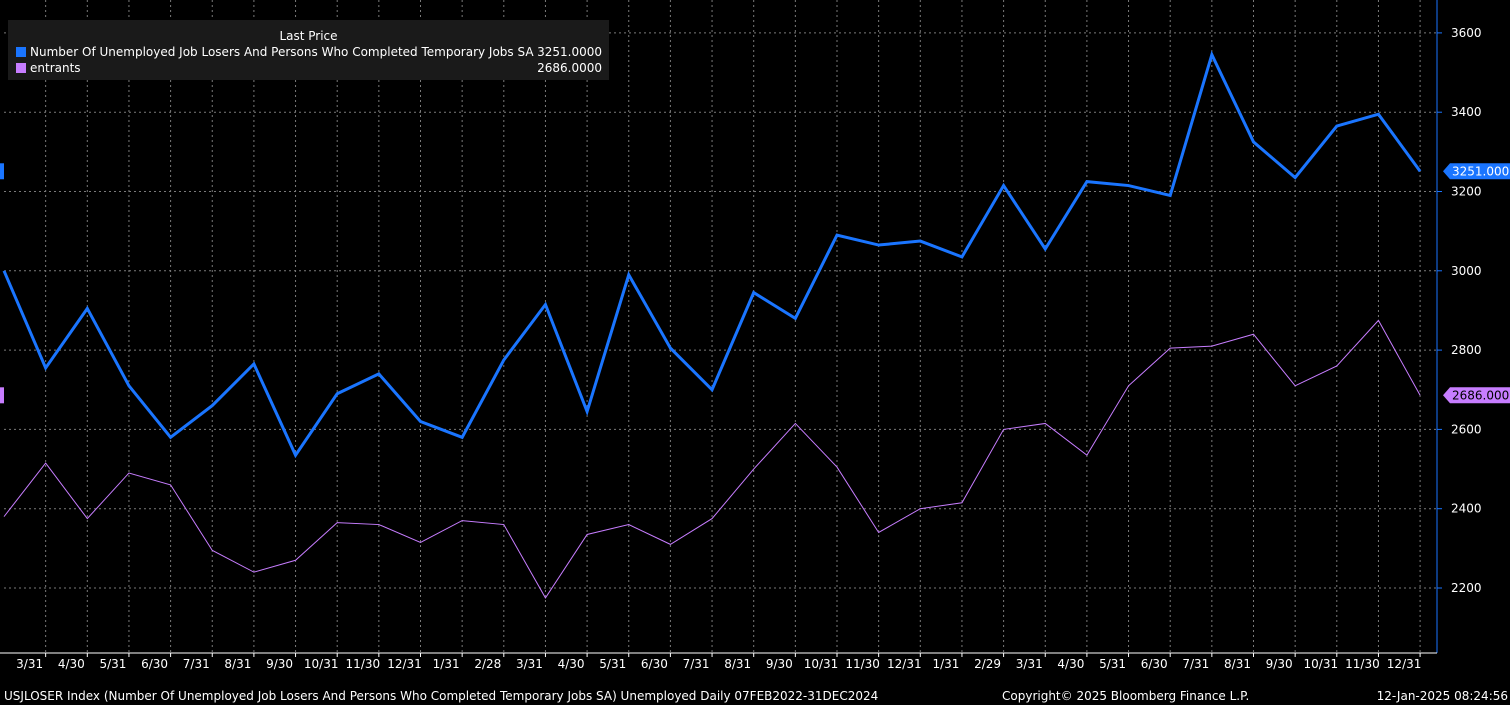 This screenshot has width=1510, height=705. I want to click on y-tick-label: 3600, so click(1466, 33).